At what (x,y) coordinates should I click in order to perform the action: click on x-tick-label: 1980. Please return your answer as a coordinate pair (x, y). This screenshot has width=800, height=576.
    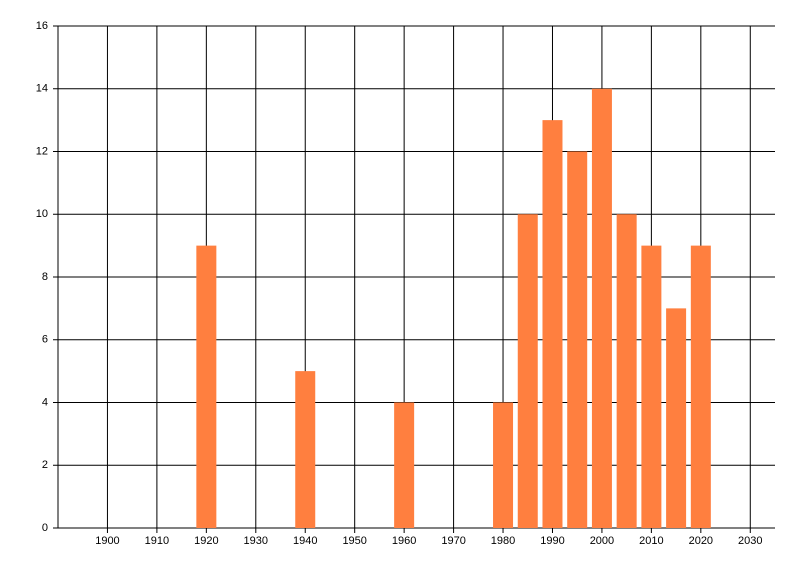
    Looking at the image, I should click on (503, 541).